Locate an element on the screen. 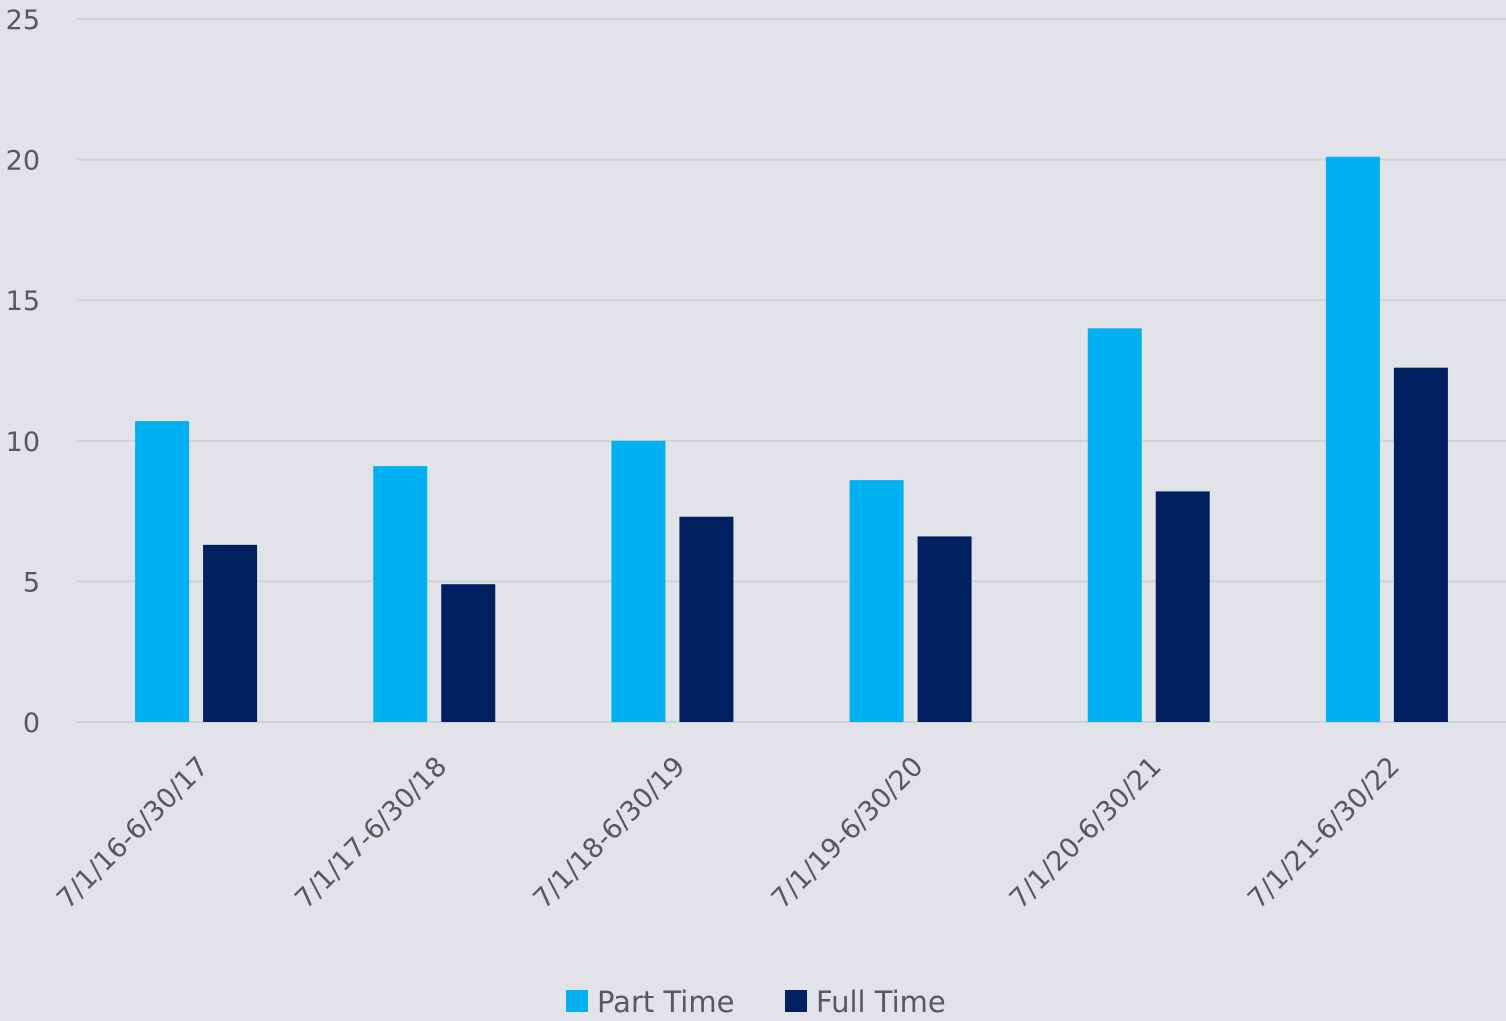 This screenshot has width=1506, height=1021. y-tick-label: 0 is located at coordinates (31, 723).